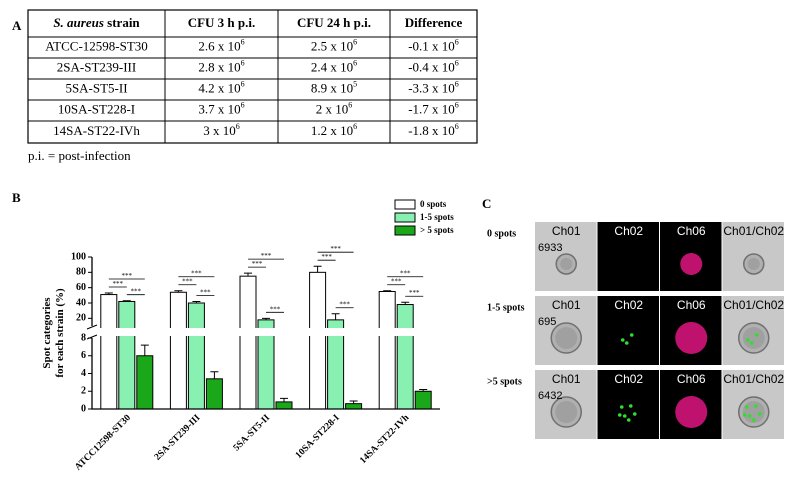 The height and width of the screenshot is (493, 793). I want to click on text-part: 2.8 x 10, so click(219, 66).